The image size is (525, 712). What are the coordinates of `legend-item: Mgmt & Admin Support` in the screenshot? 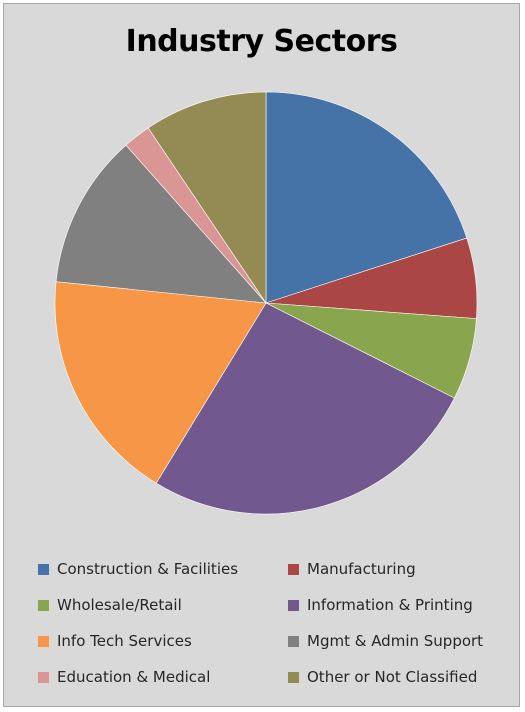 It's located at (398, 641).